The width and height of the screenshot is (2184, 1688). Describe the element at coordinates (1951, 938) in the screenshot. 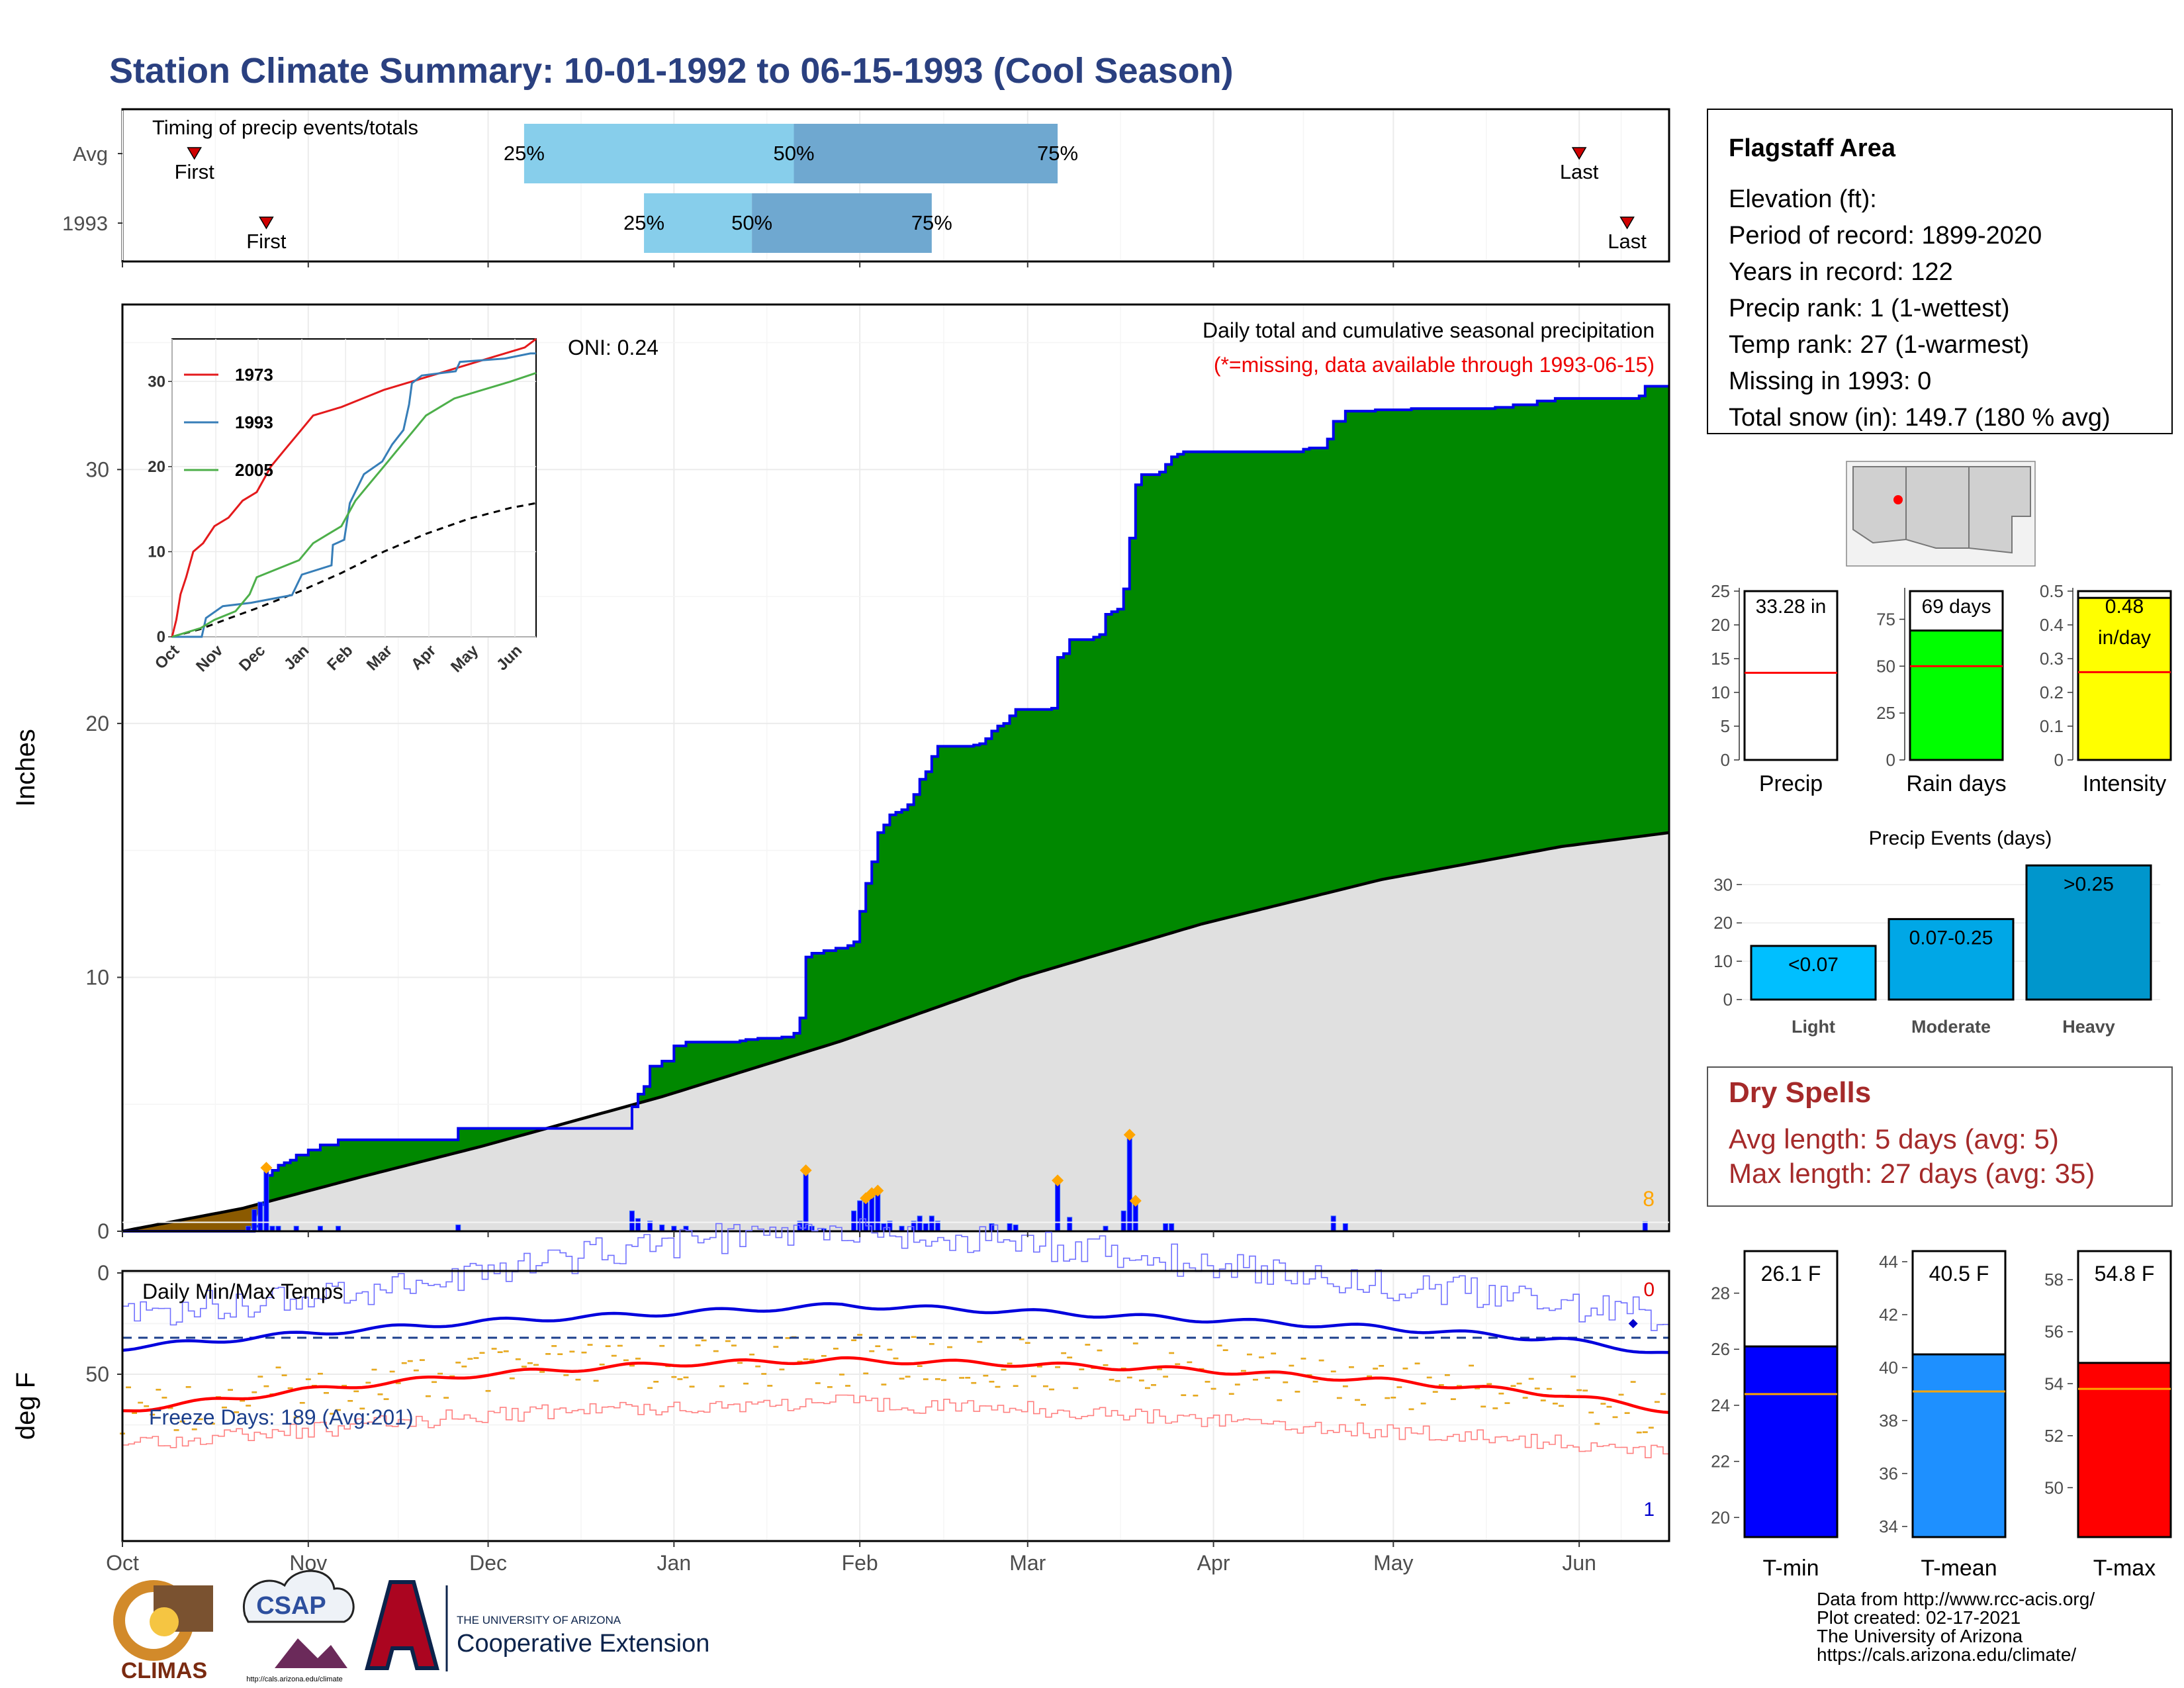

I see `events-bar-label-moderate: 0.07-0.25` at that location.